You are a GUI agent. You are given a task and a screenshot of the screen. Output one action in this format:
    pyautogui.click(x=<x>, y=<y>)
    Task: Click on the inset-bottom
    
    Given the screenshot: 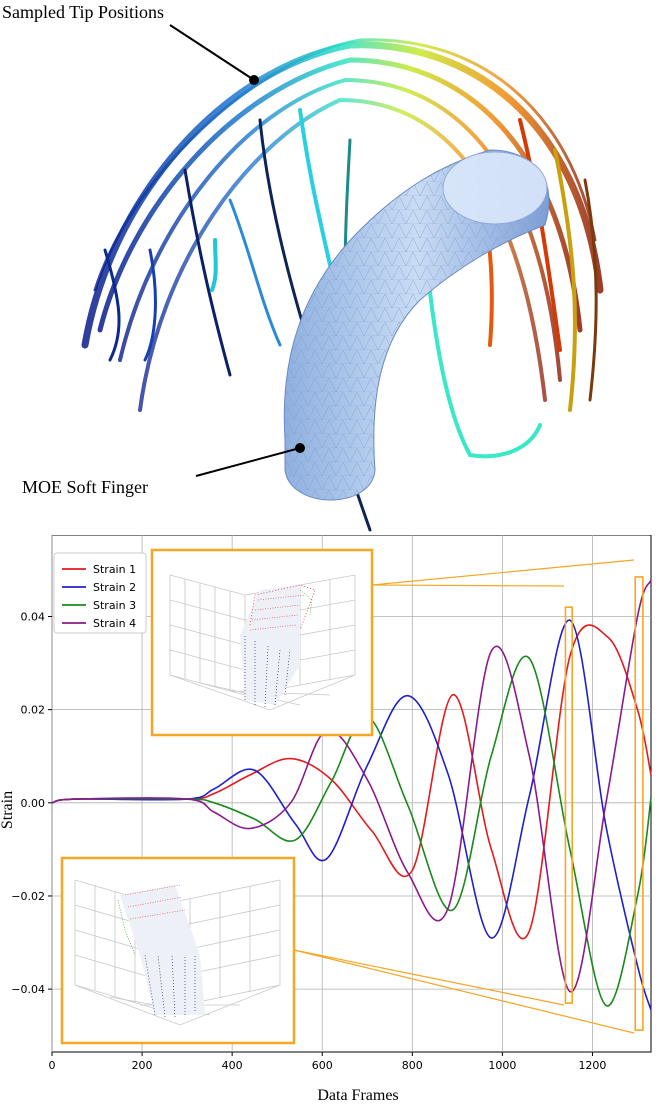 What is the action you would take?
    pyautogui.click(x=178, y=950)
    